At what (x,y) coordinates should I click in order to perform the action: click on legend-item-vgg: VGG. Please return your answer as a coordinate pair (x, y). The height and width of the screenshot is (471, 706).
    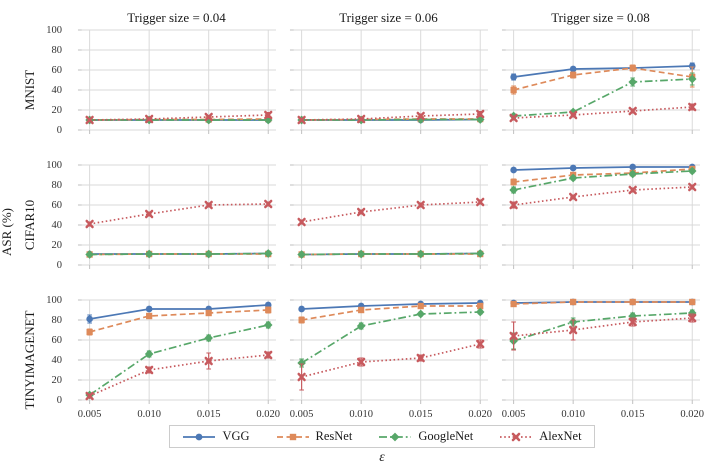
    Looking at the image, I should click on (216, 436).